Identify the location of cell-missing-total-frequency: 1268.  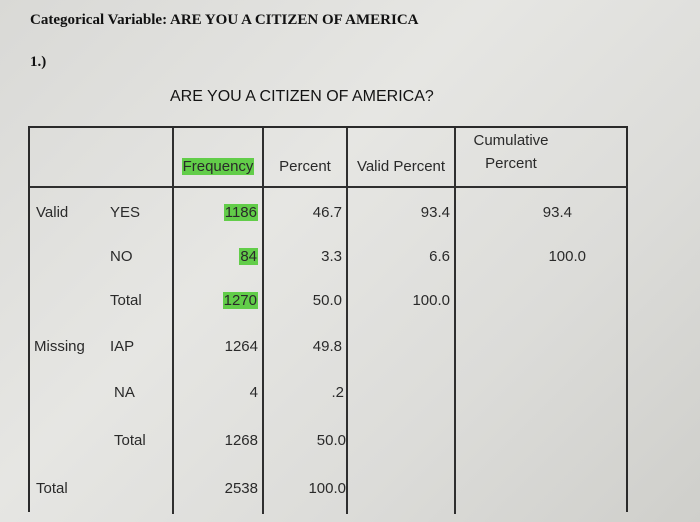
(241, 440).